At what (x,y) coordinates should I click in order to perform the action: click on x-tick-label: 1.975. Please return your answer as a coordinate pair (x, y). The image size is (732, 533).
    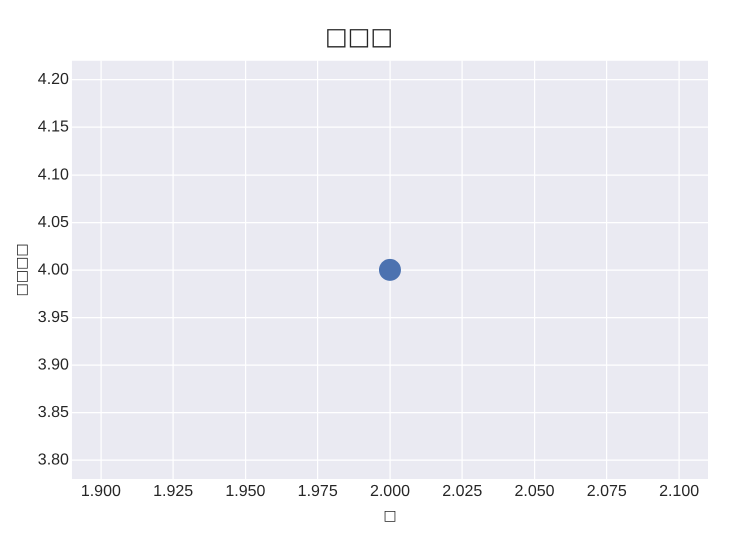
    Looking at the image, I should click on (318, 491).